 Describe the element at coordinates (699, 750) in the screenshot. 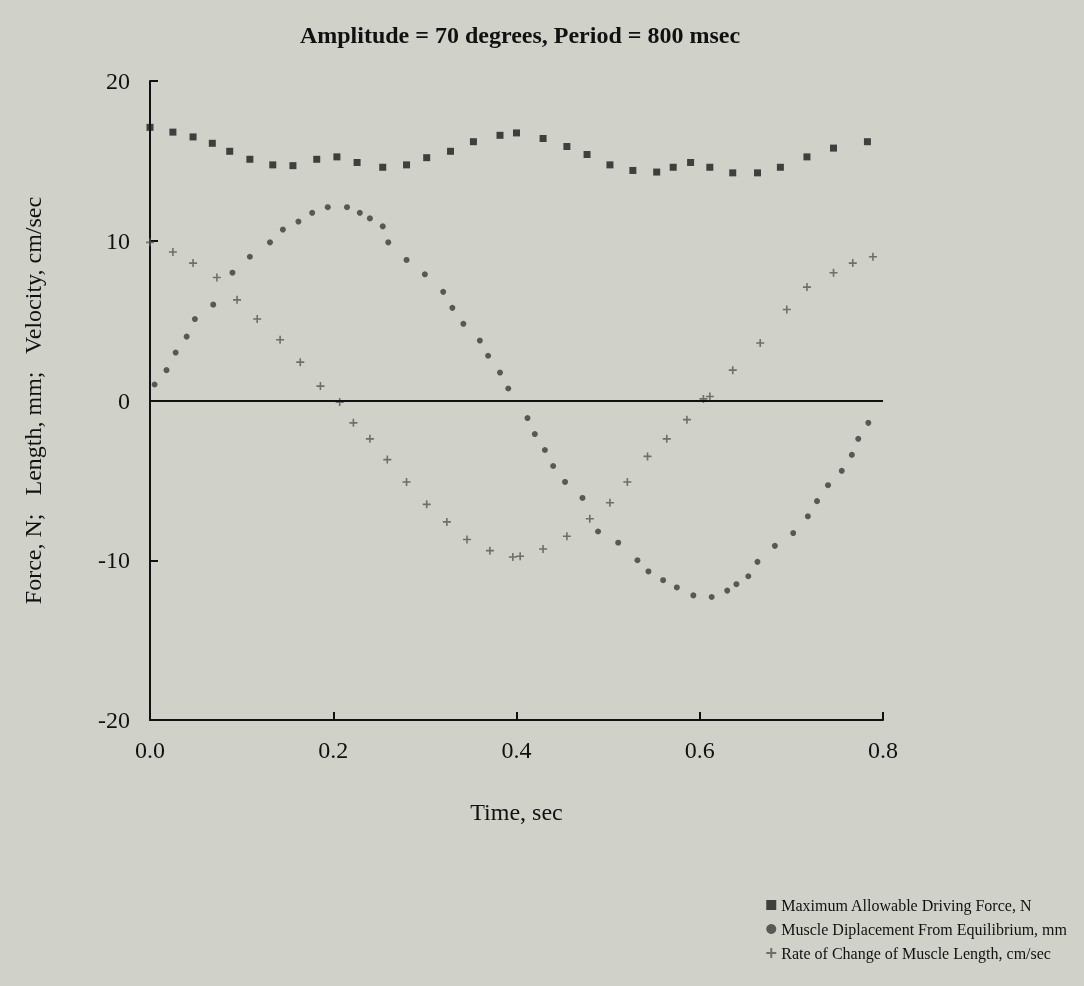

I see `x-tick-label: 0.6` at that location.